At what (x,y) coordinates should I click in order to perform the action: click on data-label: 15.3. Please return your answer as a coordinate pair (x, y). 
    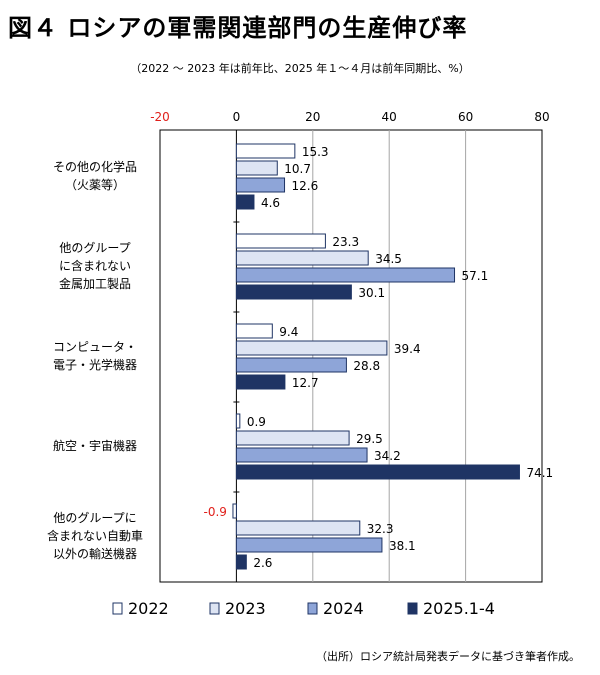
    Looking at the image, I should click on (315, 152).